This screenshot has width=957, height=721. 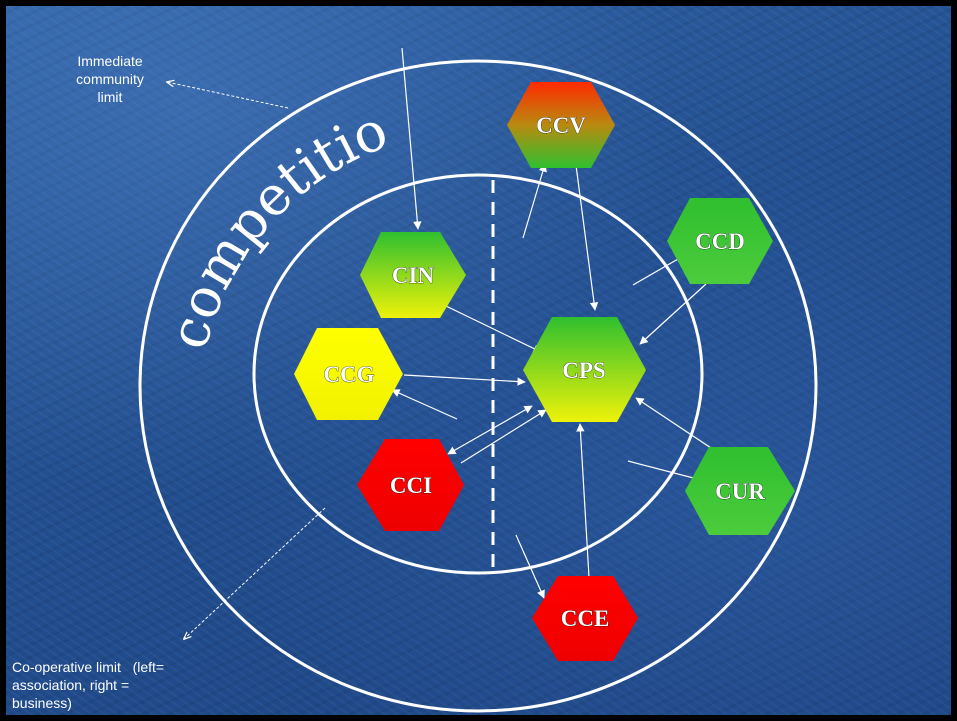 I want to click on arrow-ccg-to-cps, so click(x=464, y=380).